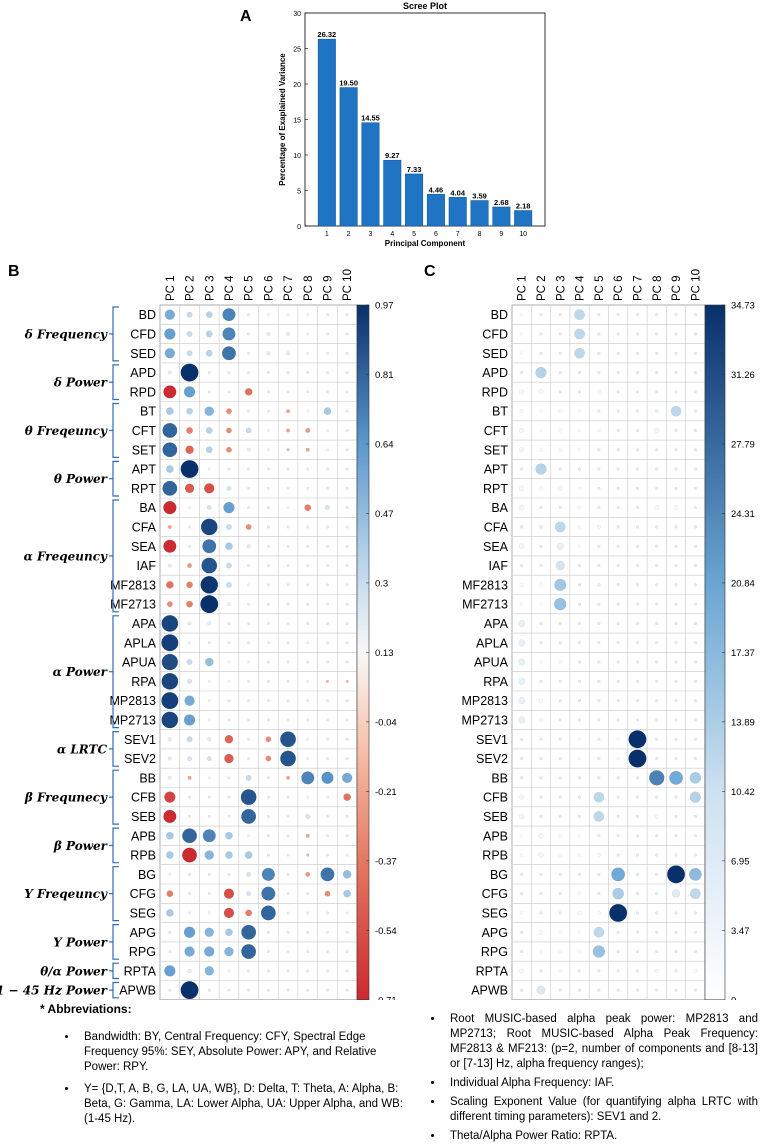  Describe the element at coordinates (386, 861) in the screenshot. I see `colorbar-tick-label: -0.37` at that location.